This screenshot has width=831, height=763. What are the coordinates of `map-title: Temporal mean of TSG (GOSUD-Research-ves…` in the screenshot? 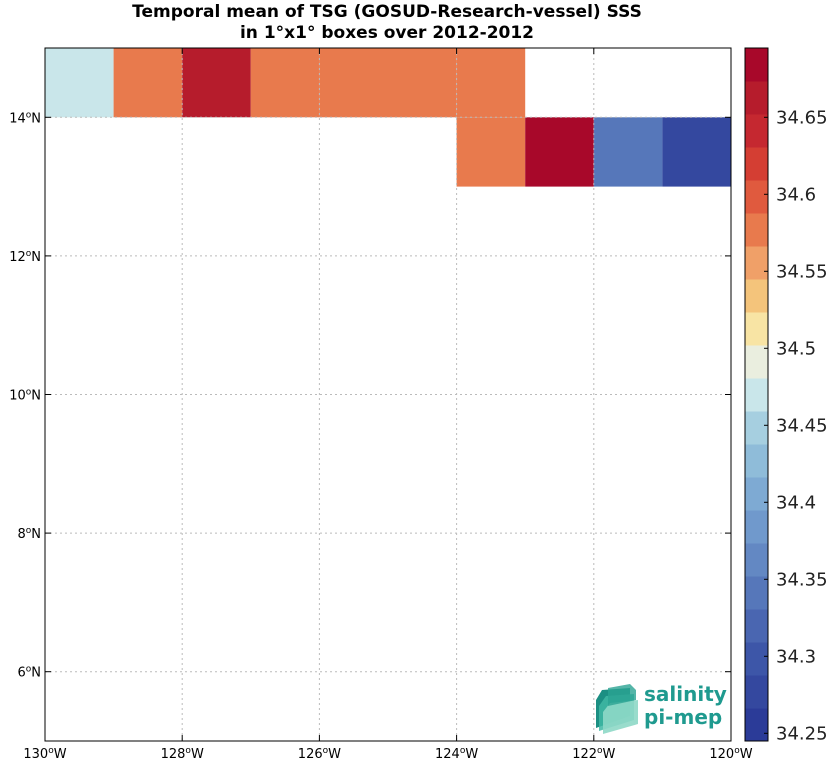 It's located at (387, 12).